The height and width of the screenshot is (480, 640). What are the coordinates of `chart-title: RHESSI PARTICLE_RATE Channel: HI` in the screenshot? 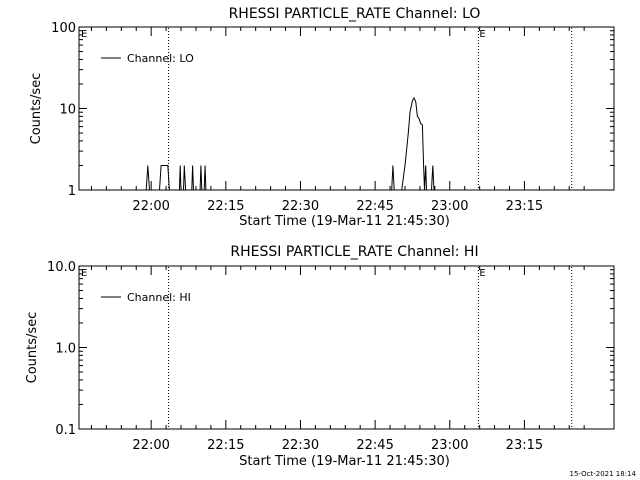 It's located at (354, 252).